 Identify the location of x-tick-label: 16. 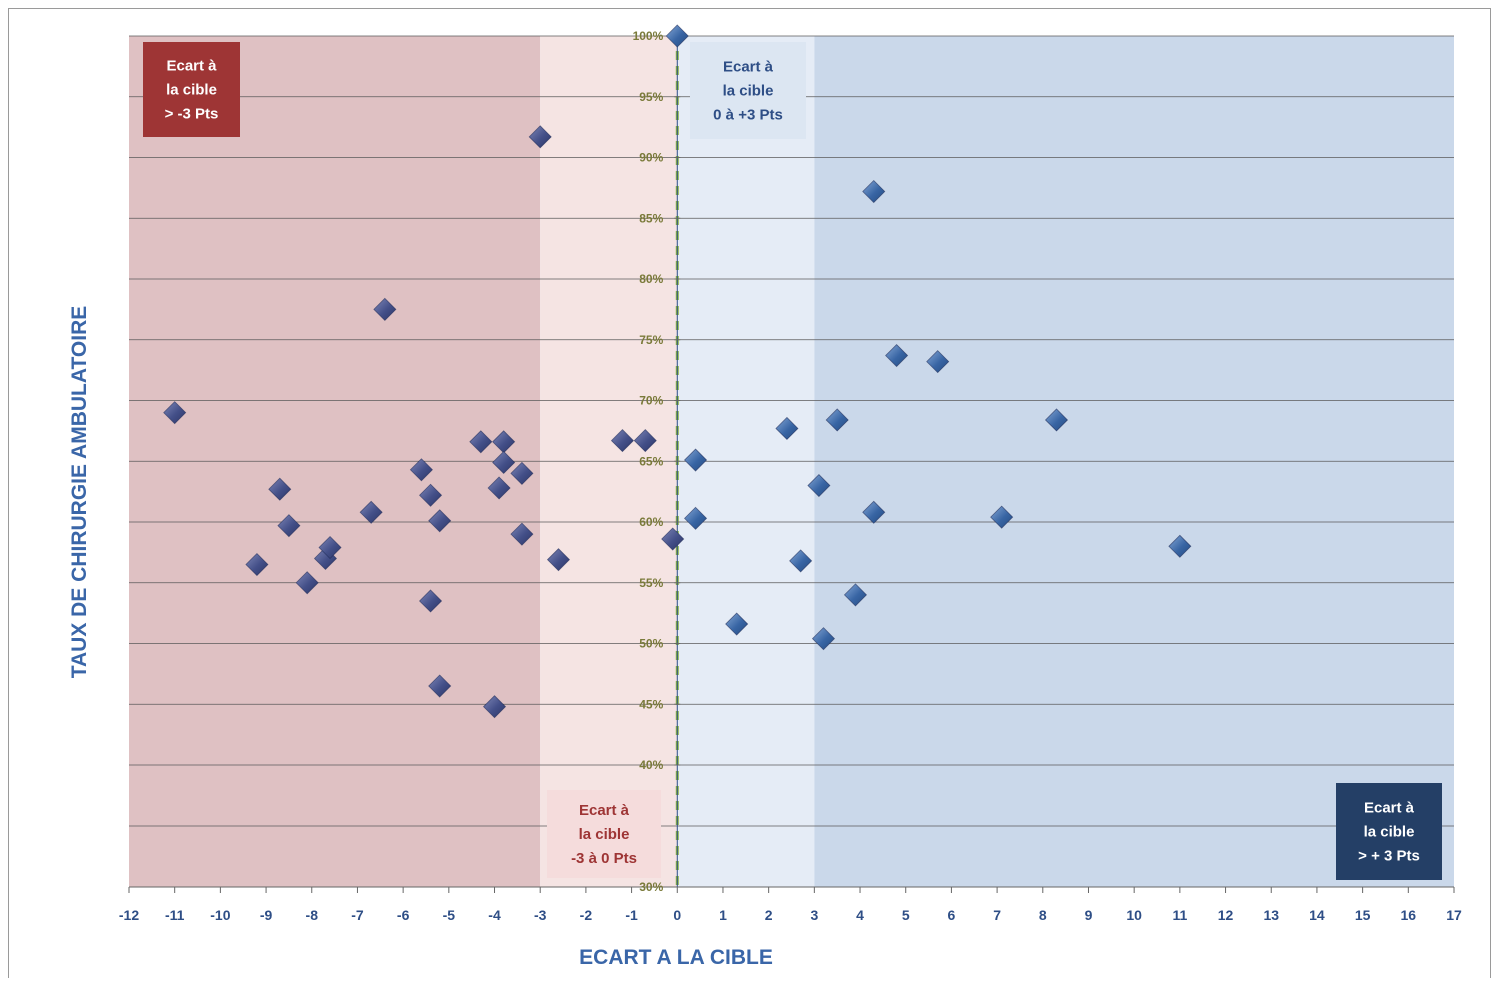
(1409, 915).